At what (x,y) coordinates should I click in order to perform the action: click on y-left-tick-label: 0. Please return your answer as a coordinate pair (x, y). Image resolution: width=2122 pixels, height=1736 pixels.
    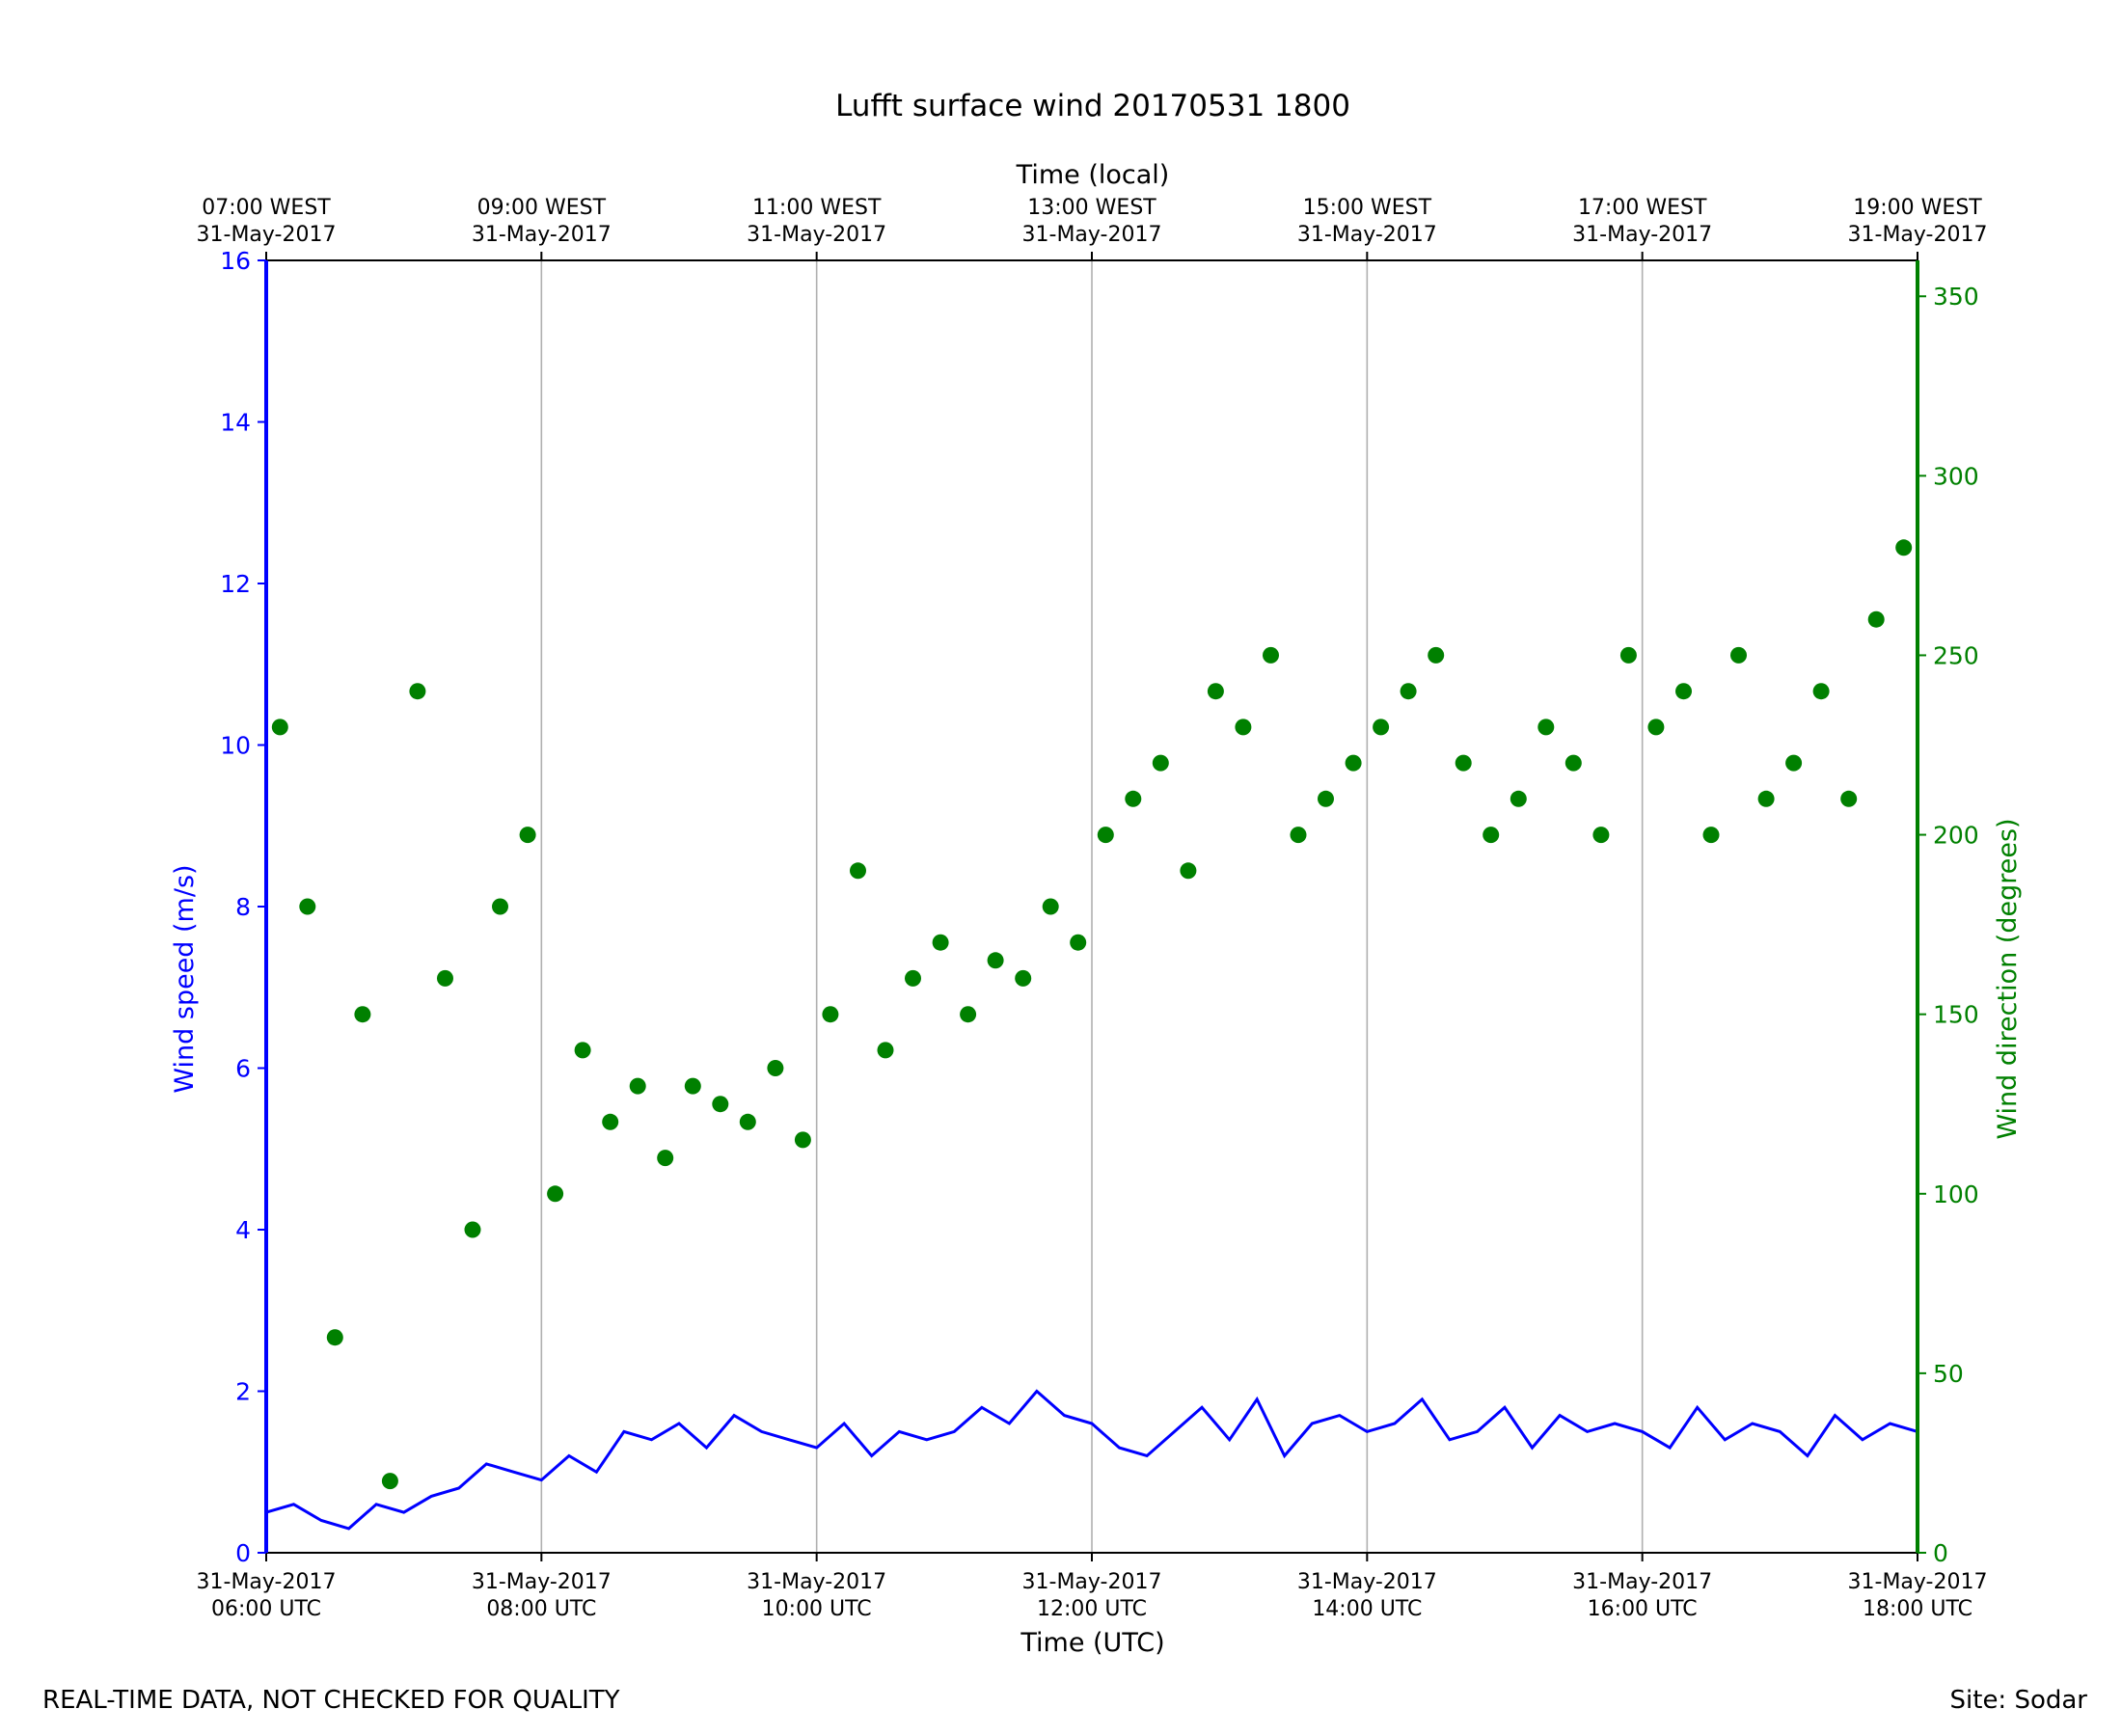
    Looking at the image, I should click on (243, 1553).